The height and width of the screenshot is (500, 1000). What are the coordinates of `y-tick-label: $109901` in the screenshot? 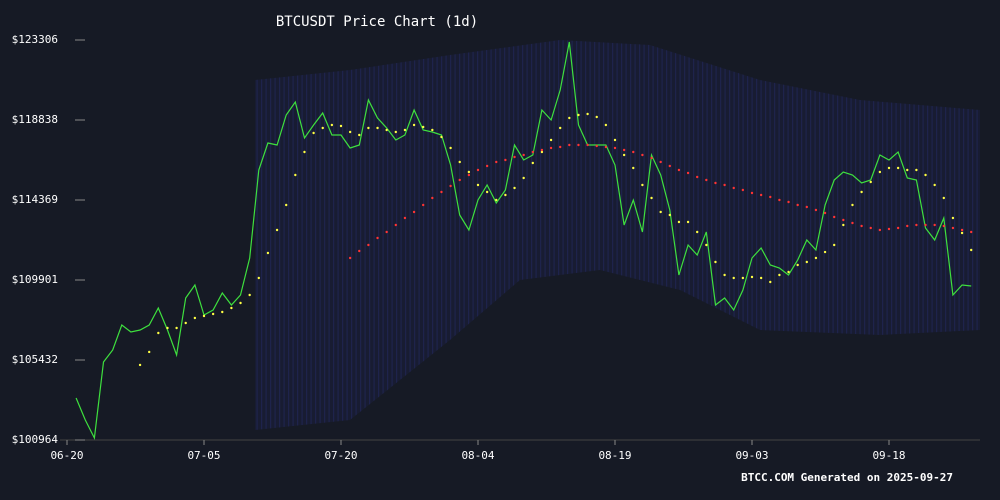 It's located at (35, 279).